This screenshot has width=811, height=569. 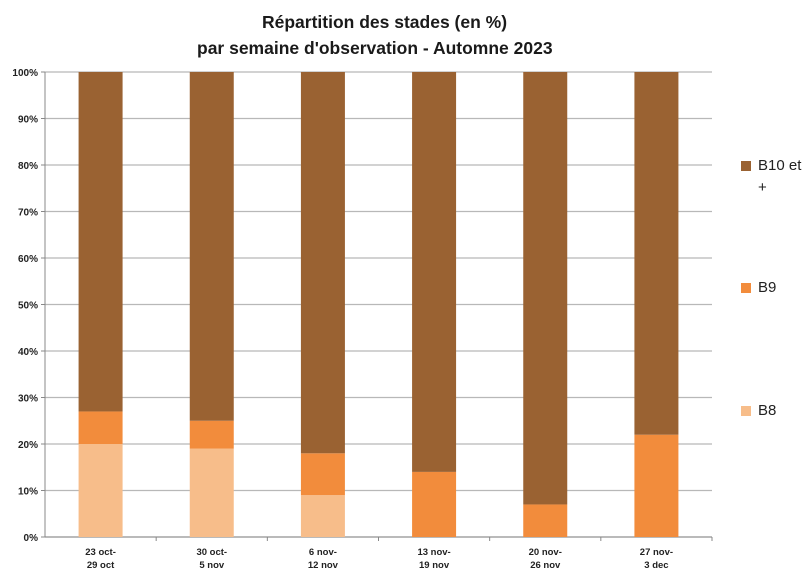 What do you see at coordinates (767, 287) in the screenshot?
I see `legend-label-line: B9` at bounding box center [767, 287].